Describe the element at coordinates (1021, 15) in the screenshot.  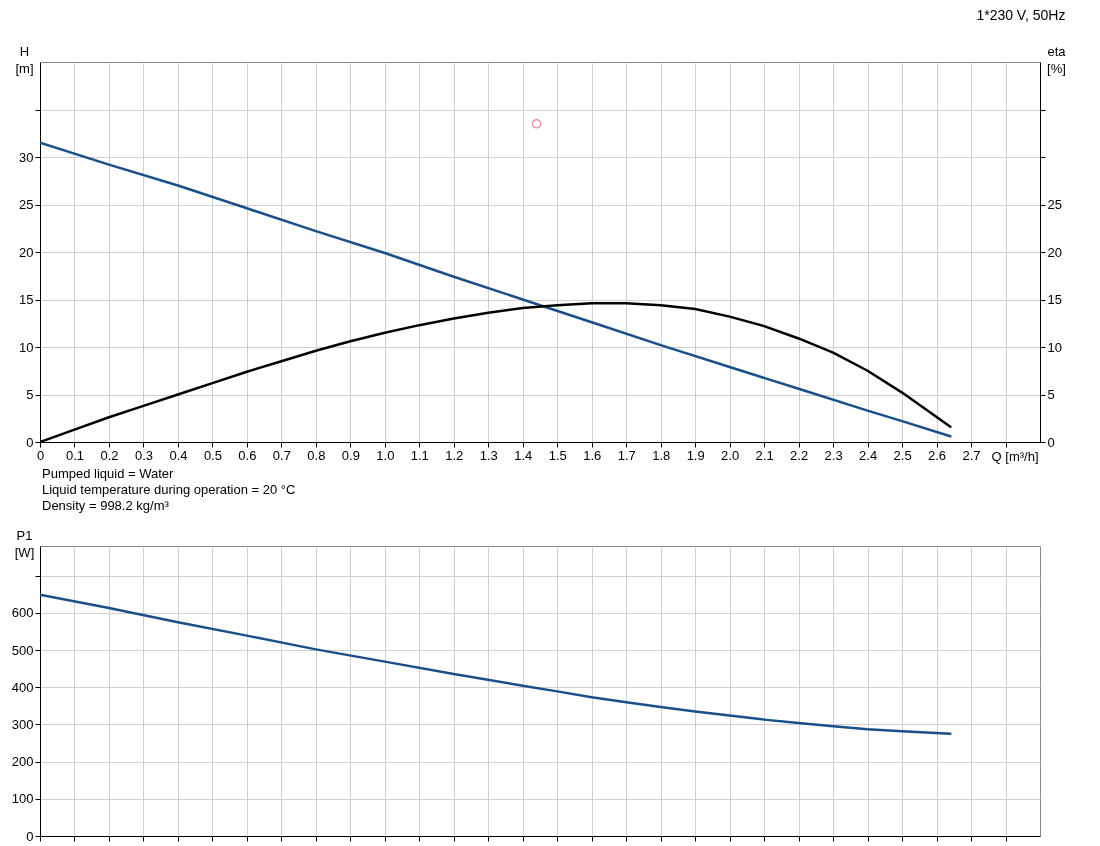
I see `chart-title: 1*230 V, 50Hz` at that location.